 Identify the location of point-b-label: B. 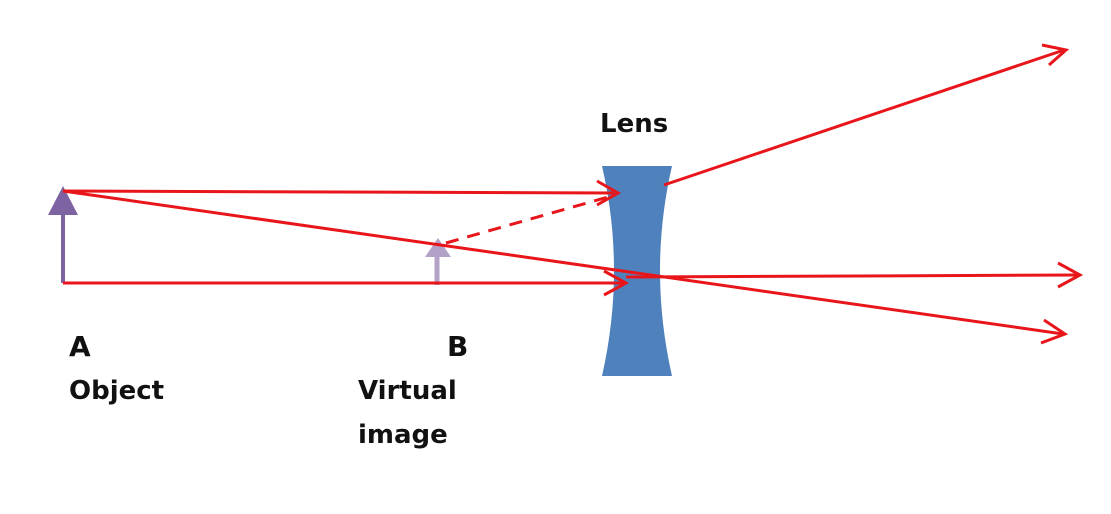
(458, 346).